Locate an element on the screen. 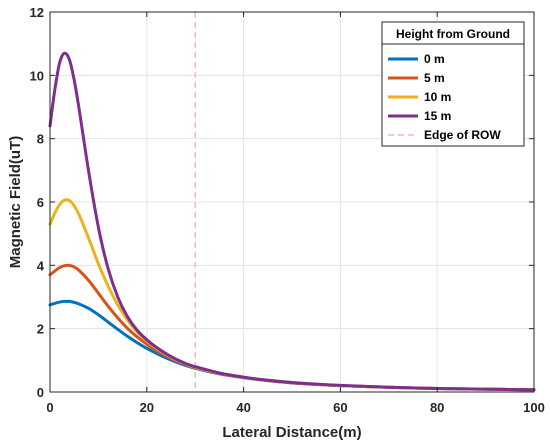  x-tick-label: 0 is located at coordinates (49, 407).